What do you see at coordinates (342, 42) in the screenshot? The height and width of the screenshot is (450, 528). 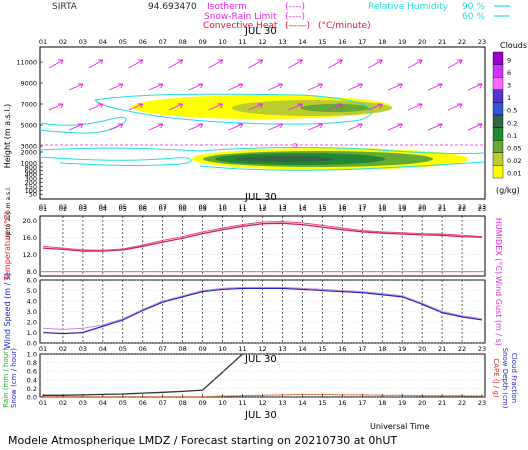 I see `cloud-top-hour-16: 16` at bounding box center [342, 42].